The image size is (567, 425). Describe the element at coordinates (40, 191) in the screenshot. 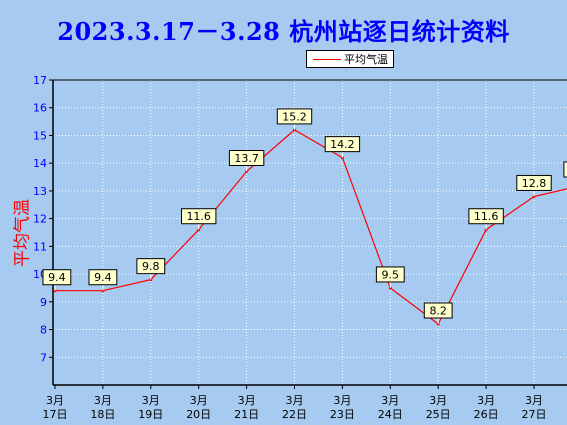

I see `y-tick-label: 13` at that location.